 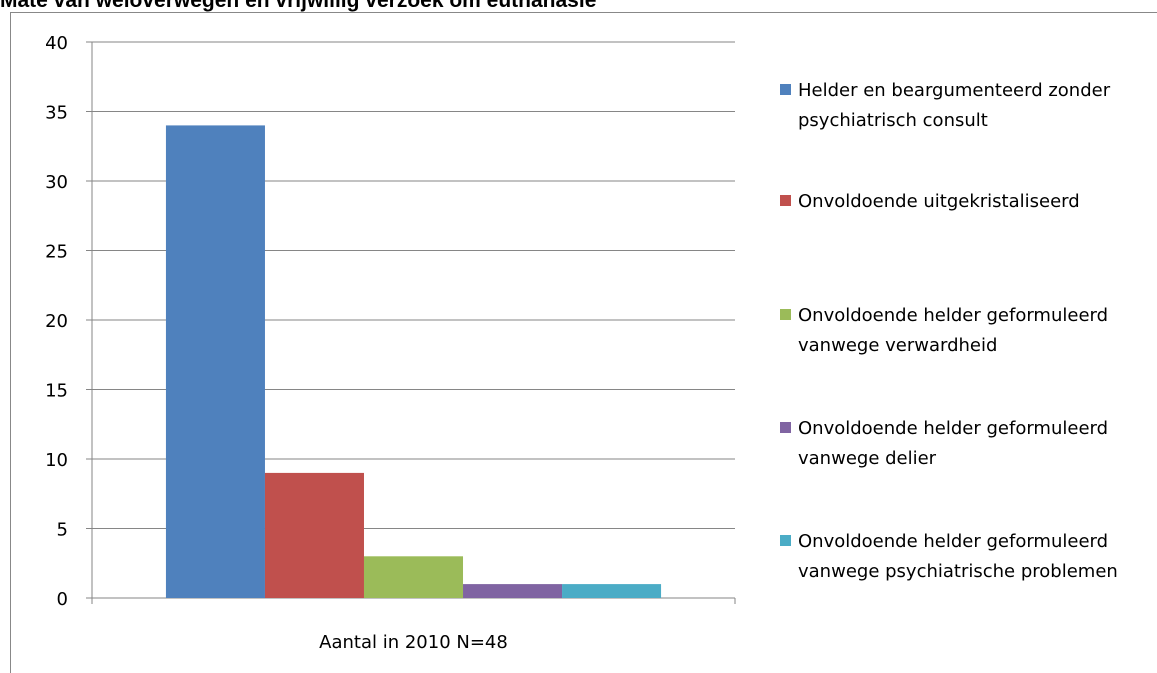 I want to click on y-tick-label: 25, so click(x=56, y=252).